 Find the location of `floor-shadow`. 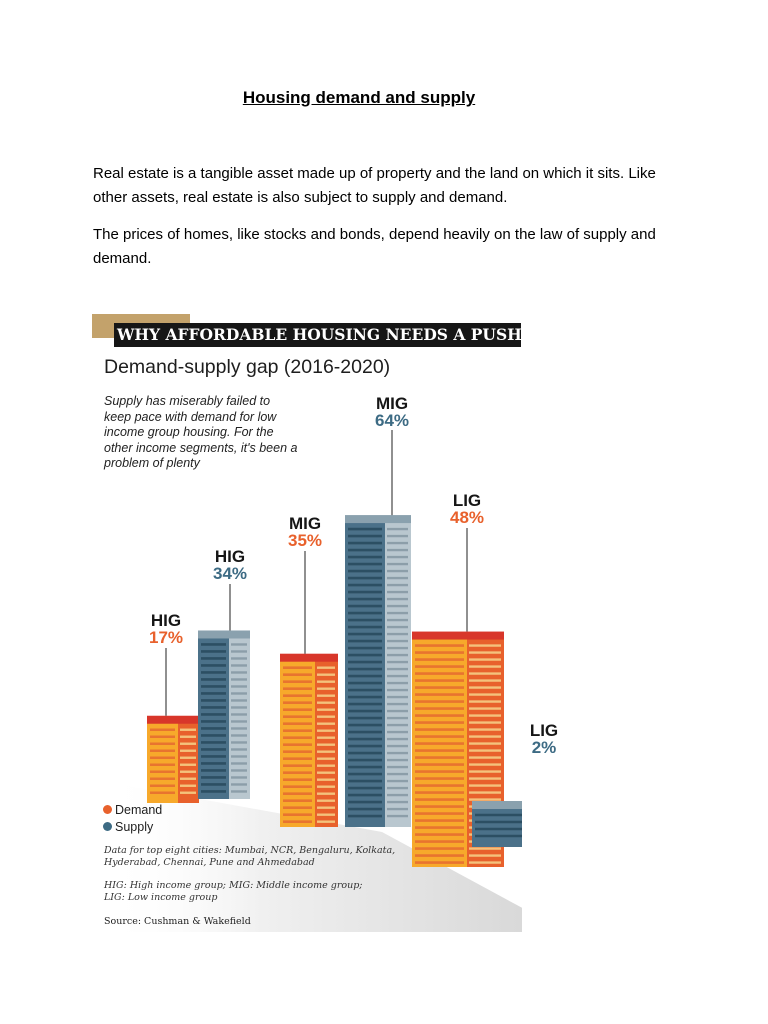

floor-shadow is located at coordinates (314, 857).